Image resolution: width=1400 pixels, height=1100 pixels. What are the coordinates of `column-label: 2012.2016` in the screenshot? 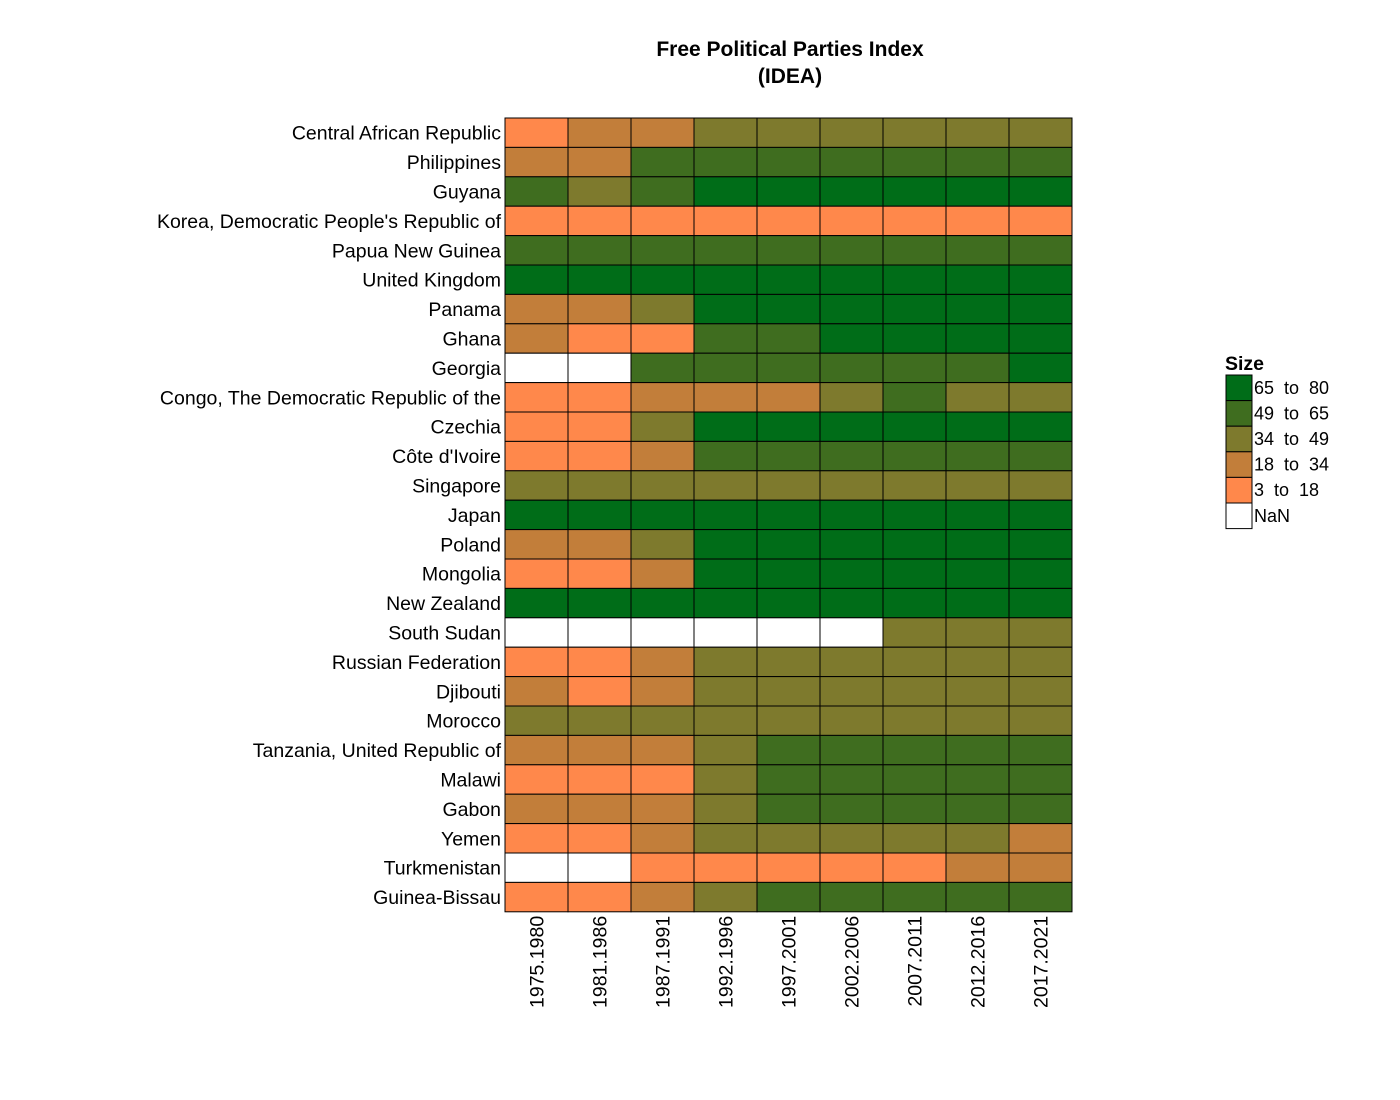 It's located at (979, 962).